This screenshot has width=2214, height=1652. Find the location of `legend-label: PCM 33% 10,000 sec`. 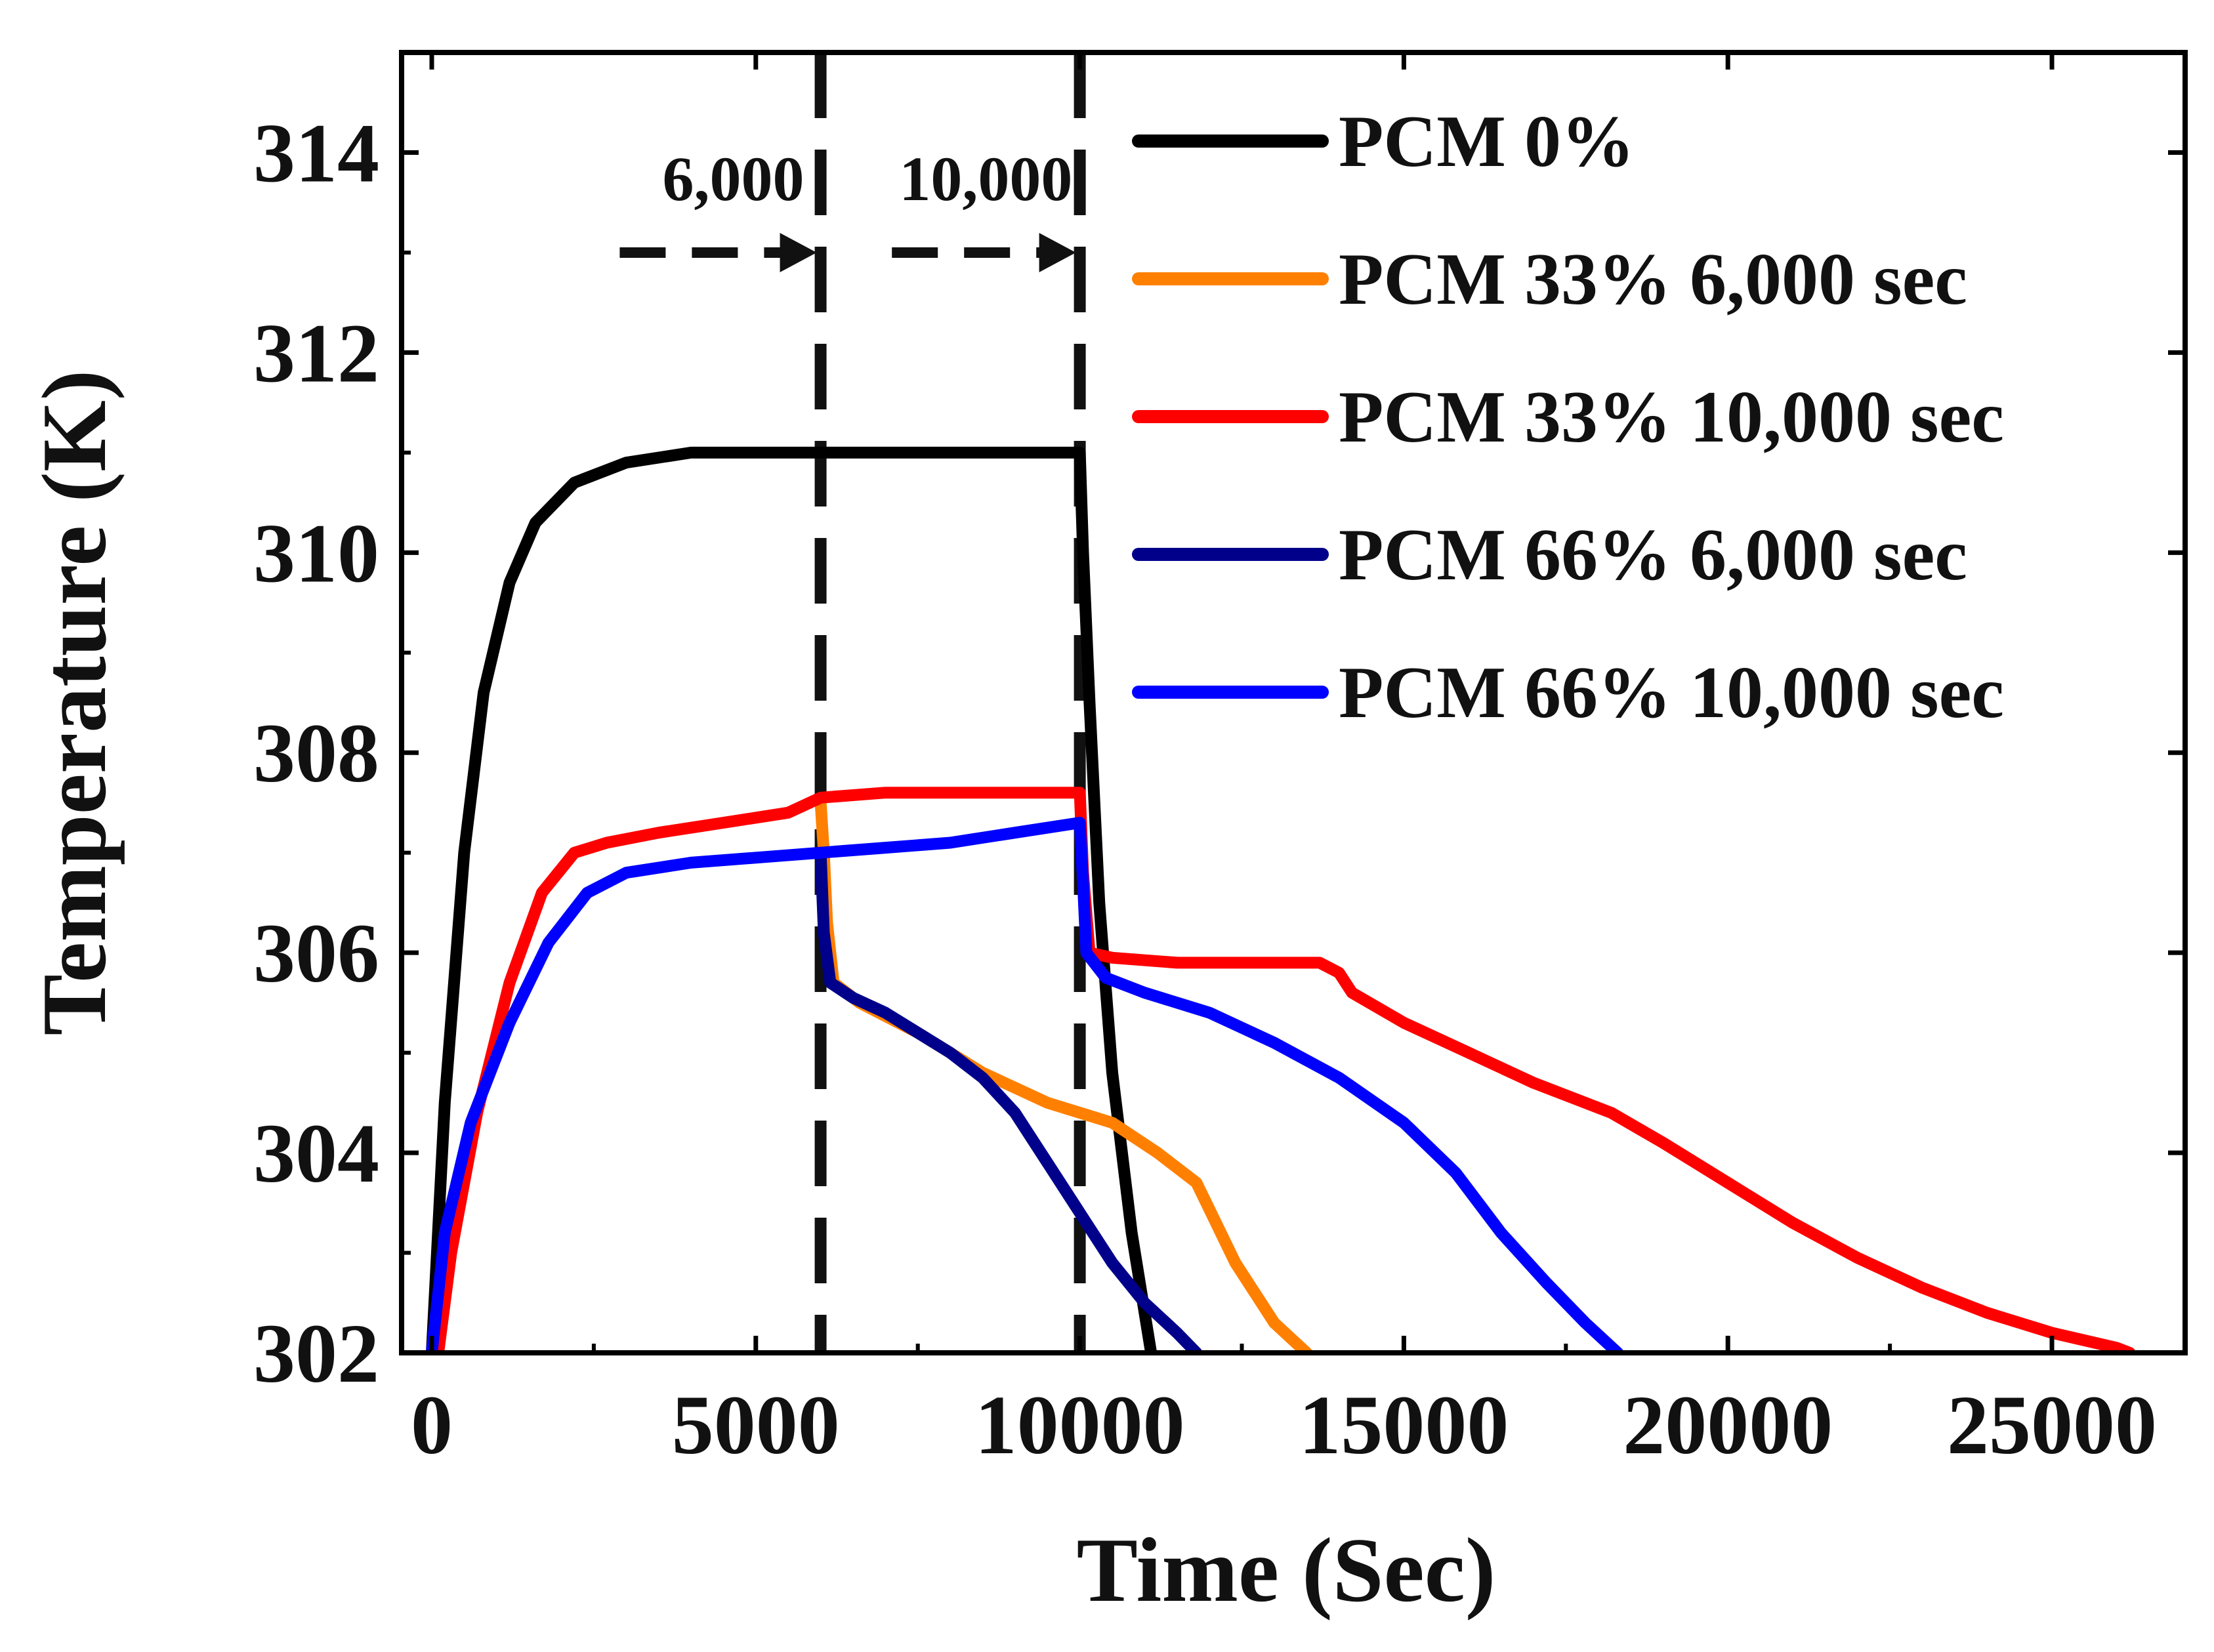

legend-label: PCM 33% 10,000 sec is located at coordinates (1671, 418).